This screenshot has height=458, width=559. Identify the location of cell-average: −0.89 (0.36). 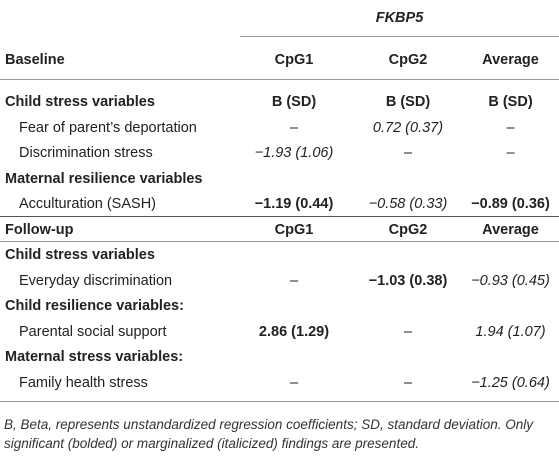
(510, 204).